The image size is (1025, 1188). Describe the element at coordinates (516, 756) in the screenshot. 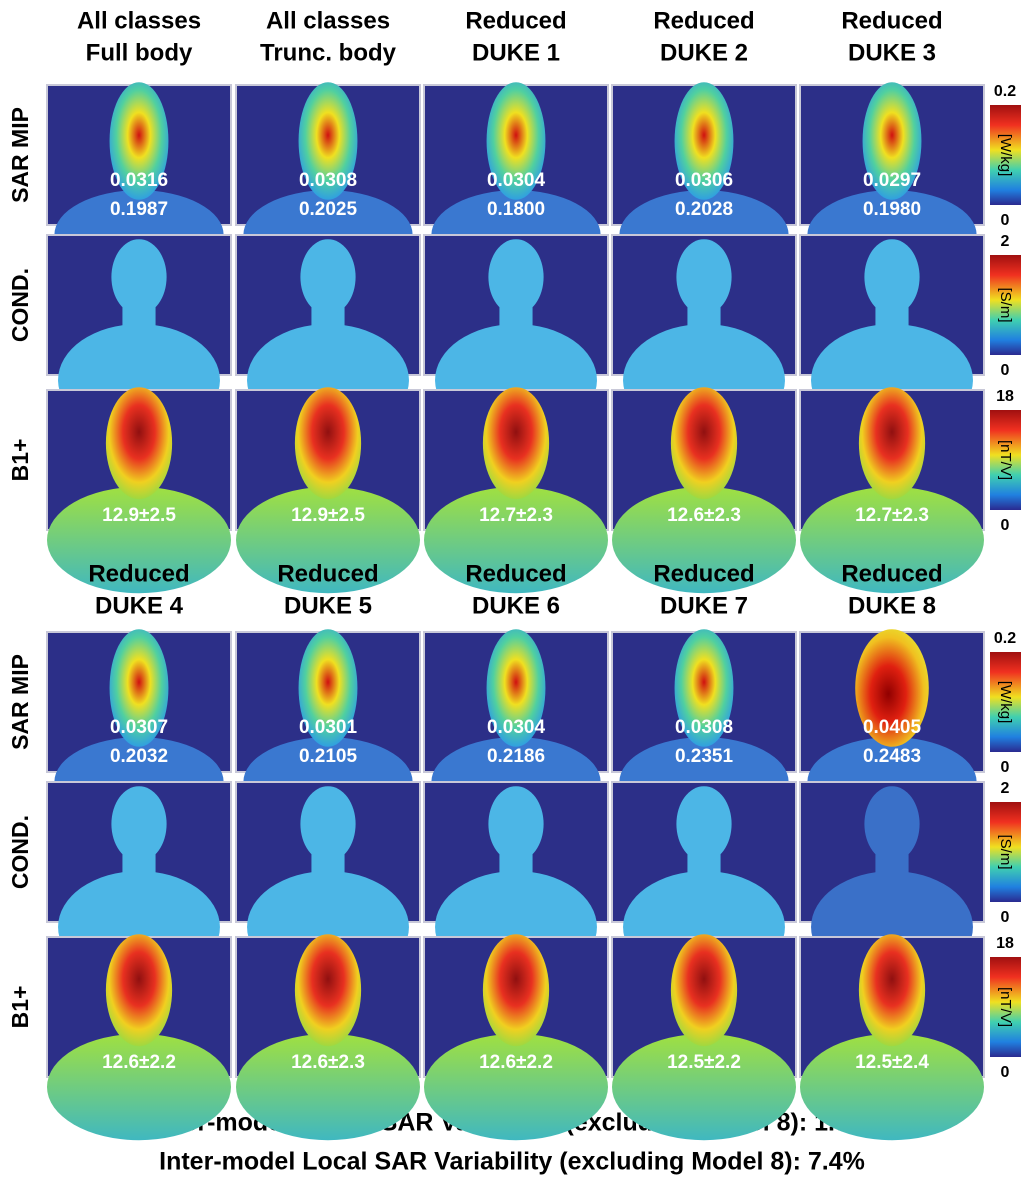

I see `sar-peak: 0.2186` at that location.